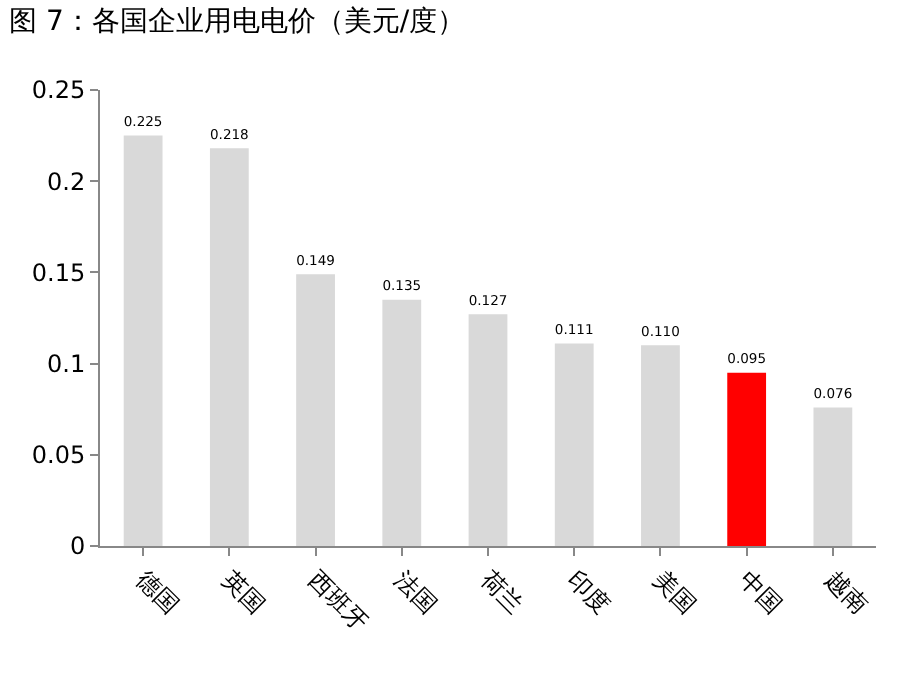 The height and width of the screenshot is (686, 916). What do you see at coordinates (58, 90) in the screenshot?
I see `y-tick-label: 0.25` at bounding box center [58, 90].